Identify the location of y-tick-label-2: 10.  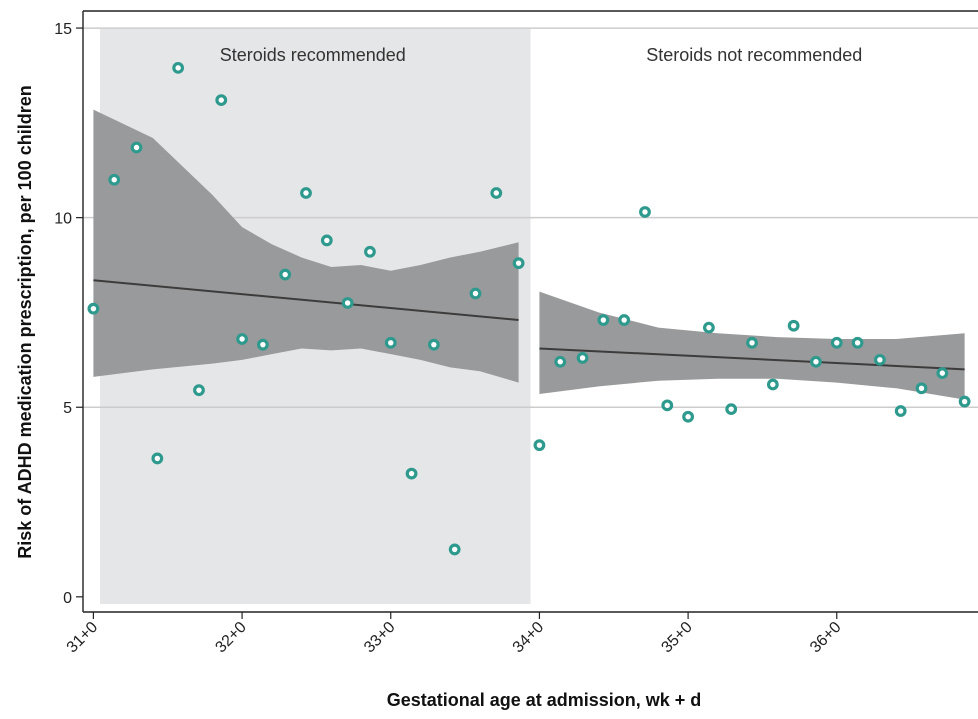
(63, 219).